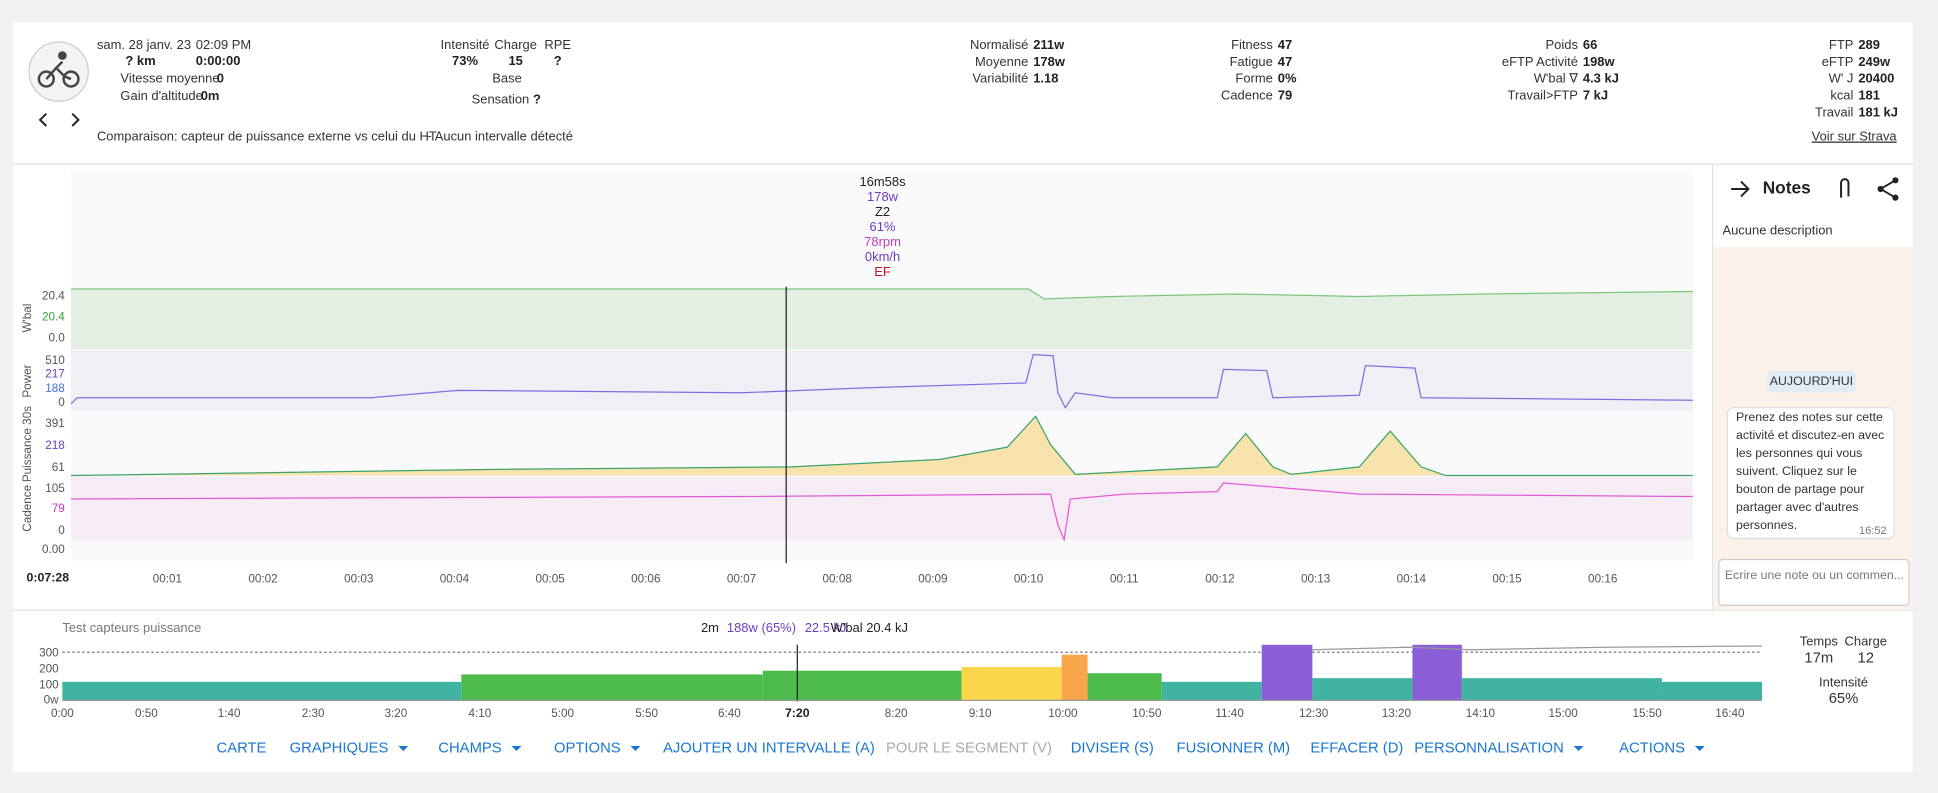  I want to click on power-bg, so click(882, 381).